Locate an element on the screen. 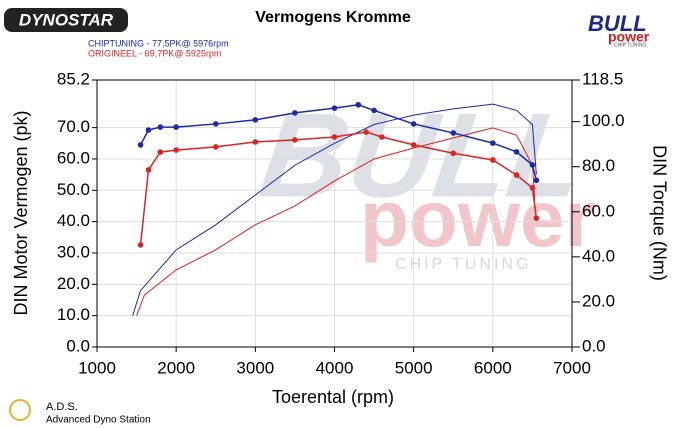  y-tick-label: 30.0 is located at coordinates (73, 251).